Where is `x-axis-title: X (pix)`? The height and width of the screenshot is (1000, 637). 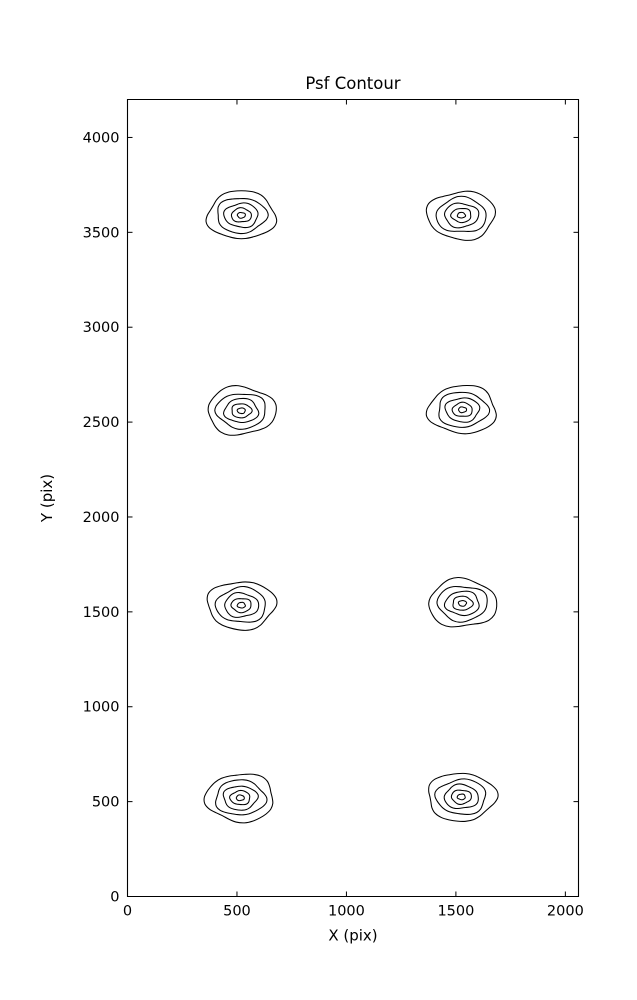
x-axis-title: X (pix) is located at coordinates (352, 936).